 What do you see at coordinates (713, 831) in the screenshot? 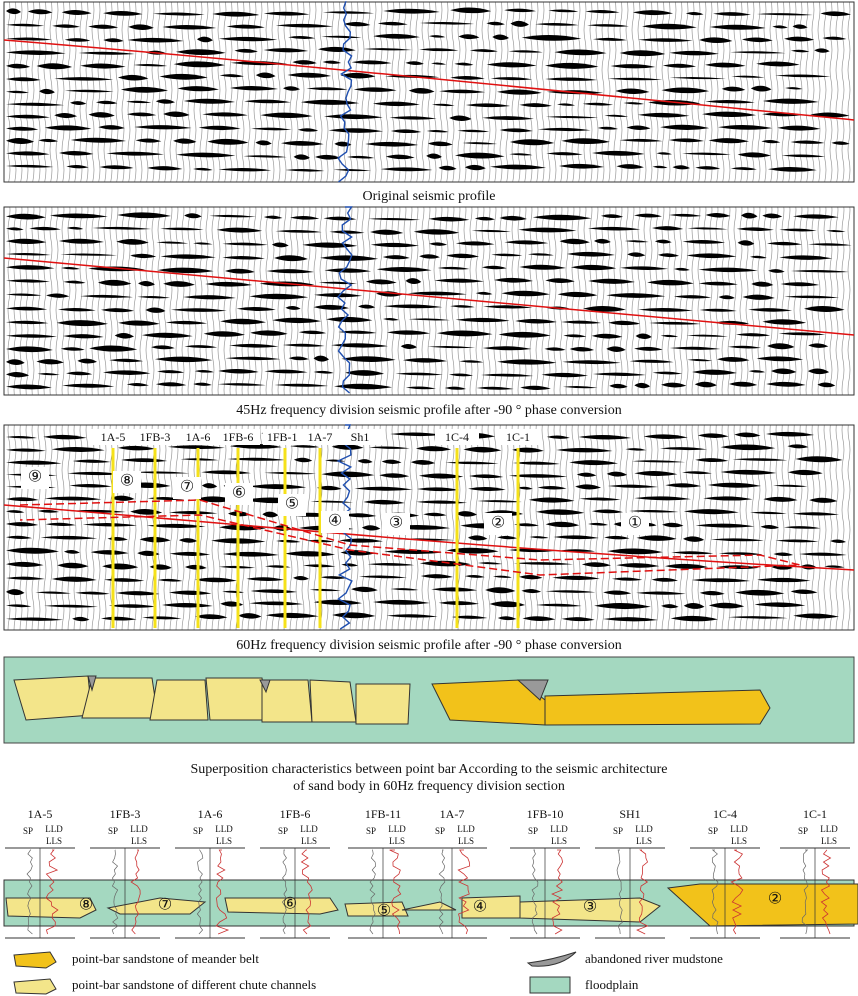
I see `log-label: SP` at bounding box center [713, 831].